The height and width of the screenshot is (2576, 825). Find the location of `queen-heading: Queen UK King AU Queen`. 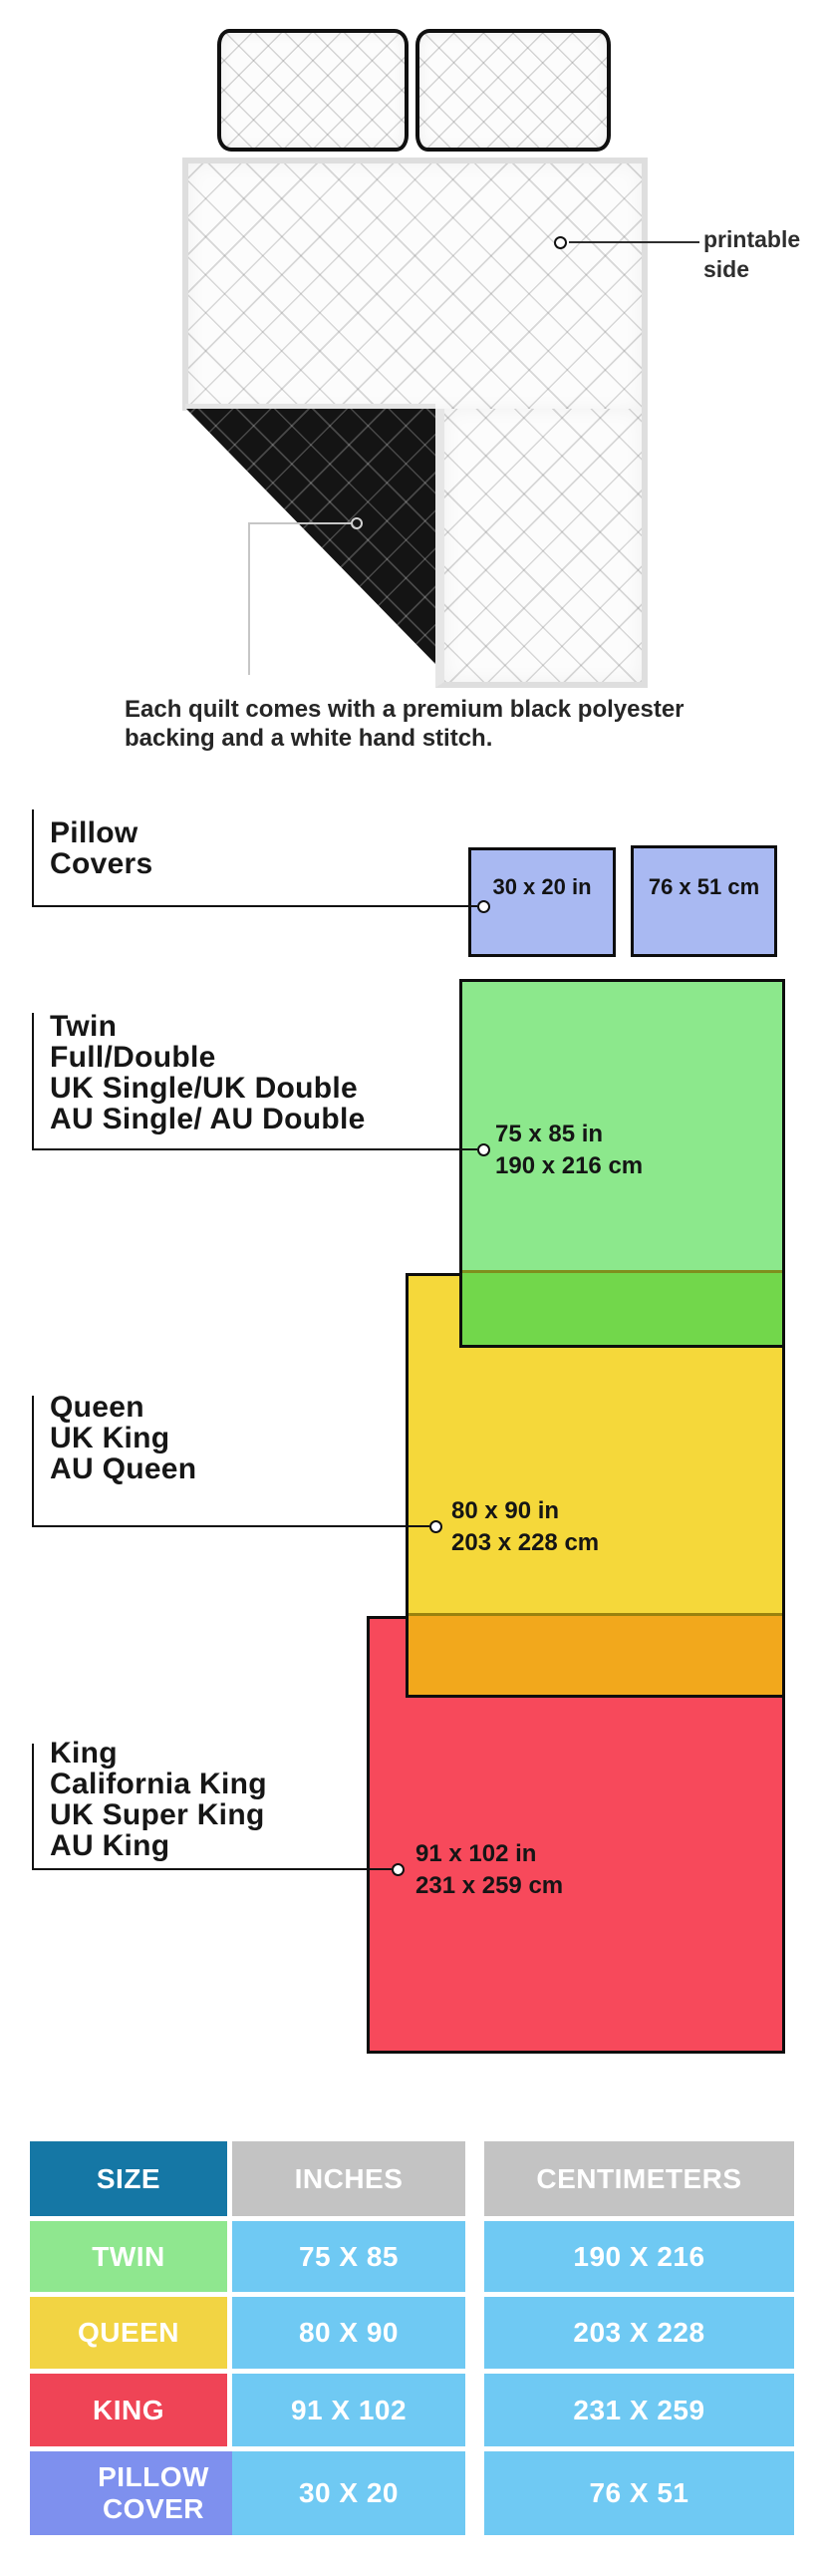

queen-heading: Queen UK King AU Queen is located at coordinates (123, 1438).